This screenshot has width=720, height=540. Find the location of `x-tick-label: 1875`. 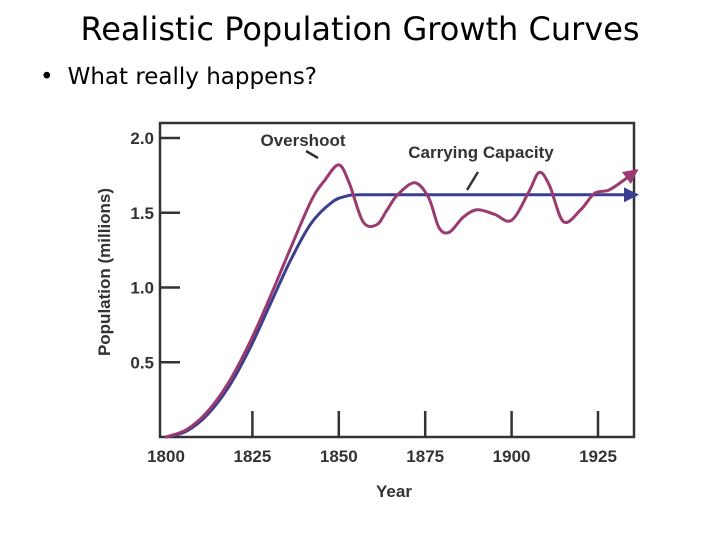

x-tick-label: 1875 is located at coordinates (425, 456).